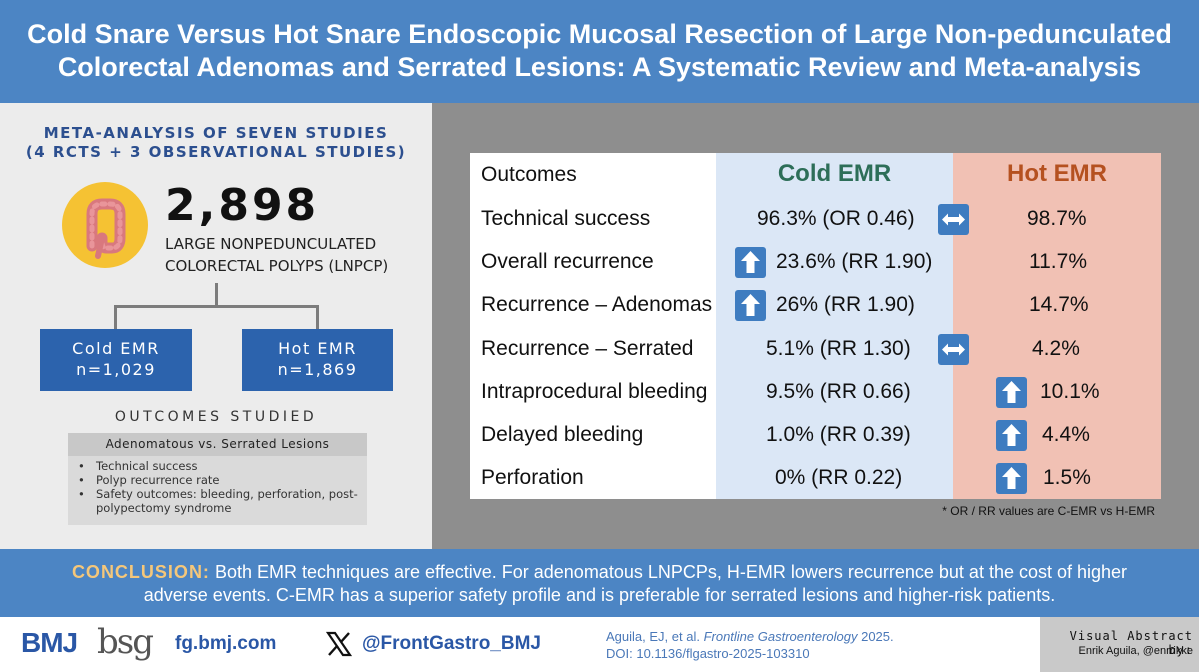  What do you see at coordinates (838, 348) in the screenshot?
I see `cold-value-recurrence-serrated: 5.1% (RR 1.30)` at bounding box center [838, 348].